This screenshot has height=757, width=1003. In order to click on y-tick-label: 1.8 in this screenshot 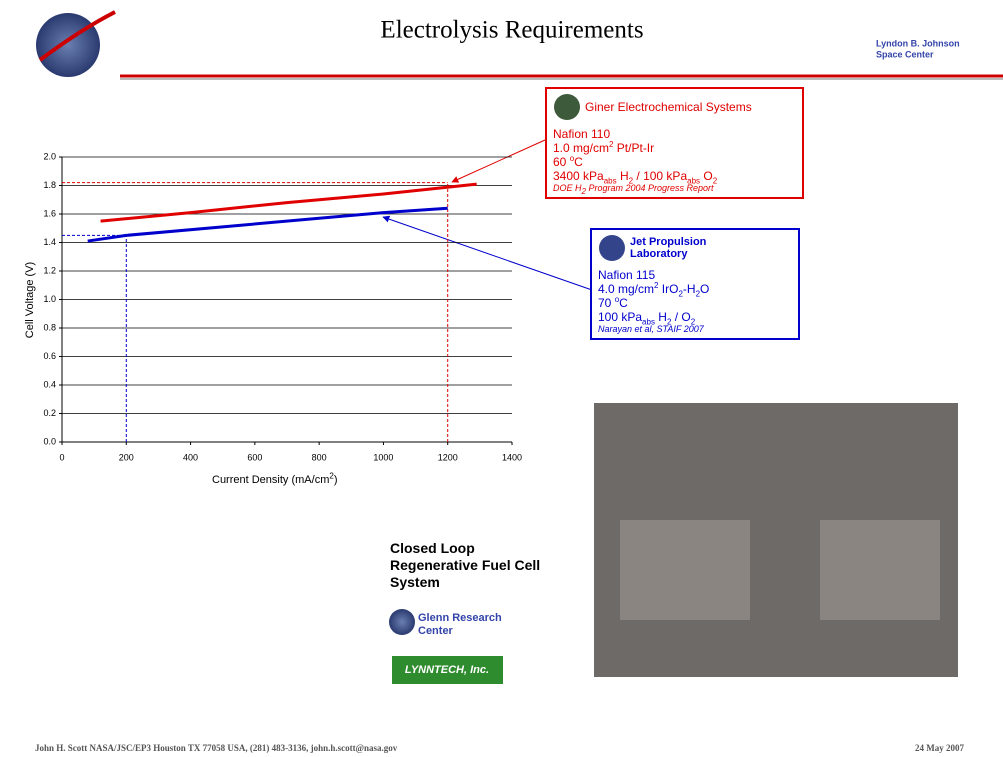, I will do `click(49, 185)`.